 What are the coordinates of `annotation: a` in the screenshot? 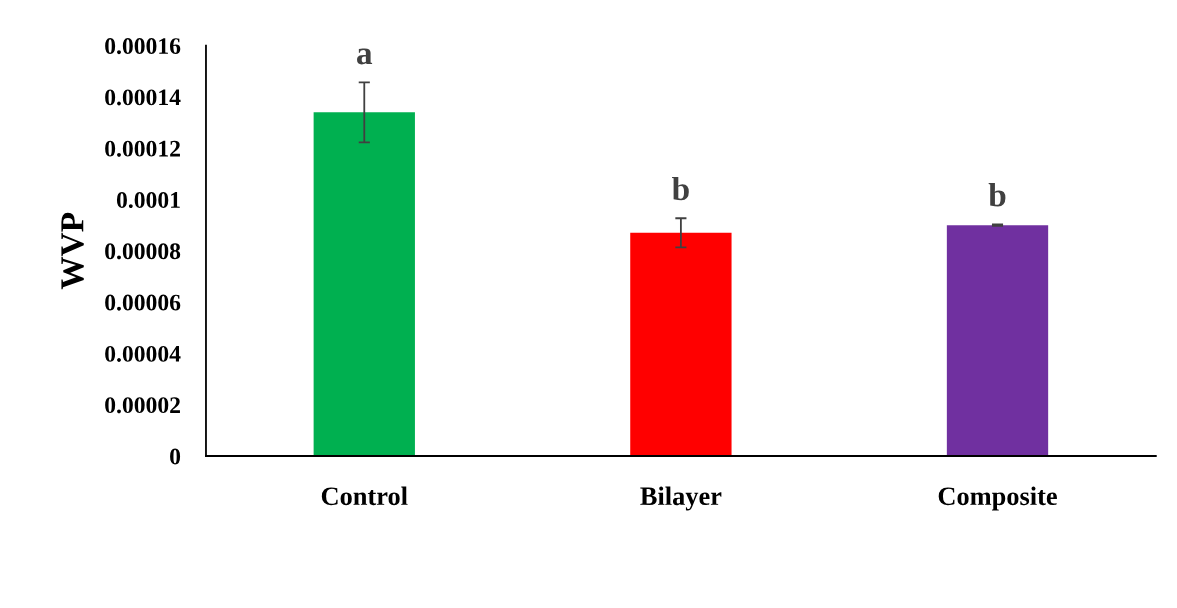 It's located at (365, 56).